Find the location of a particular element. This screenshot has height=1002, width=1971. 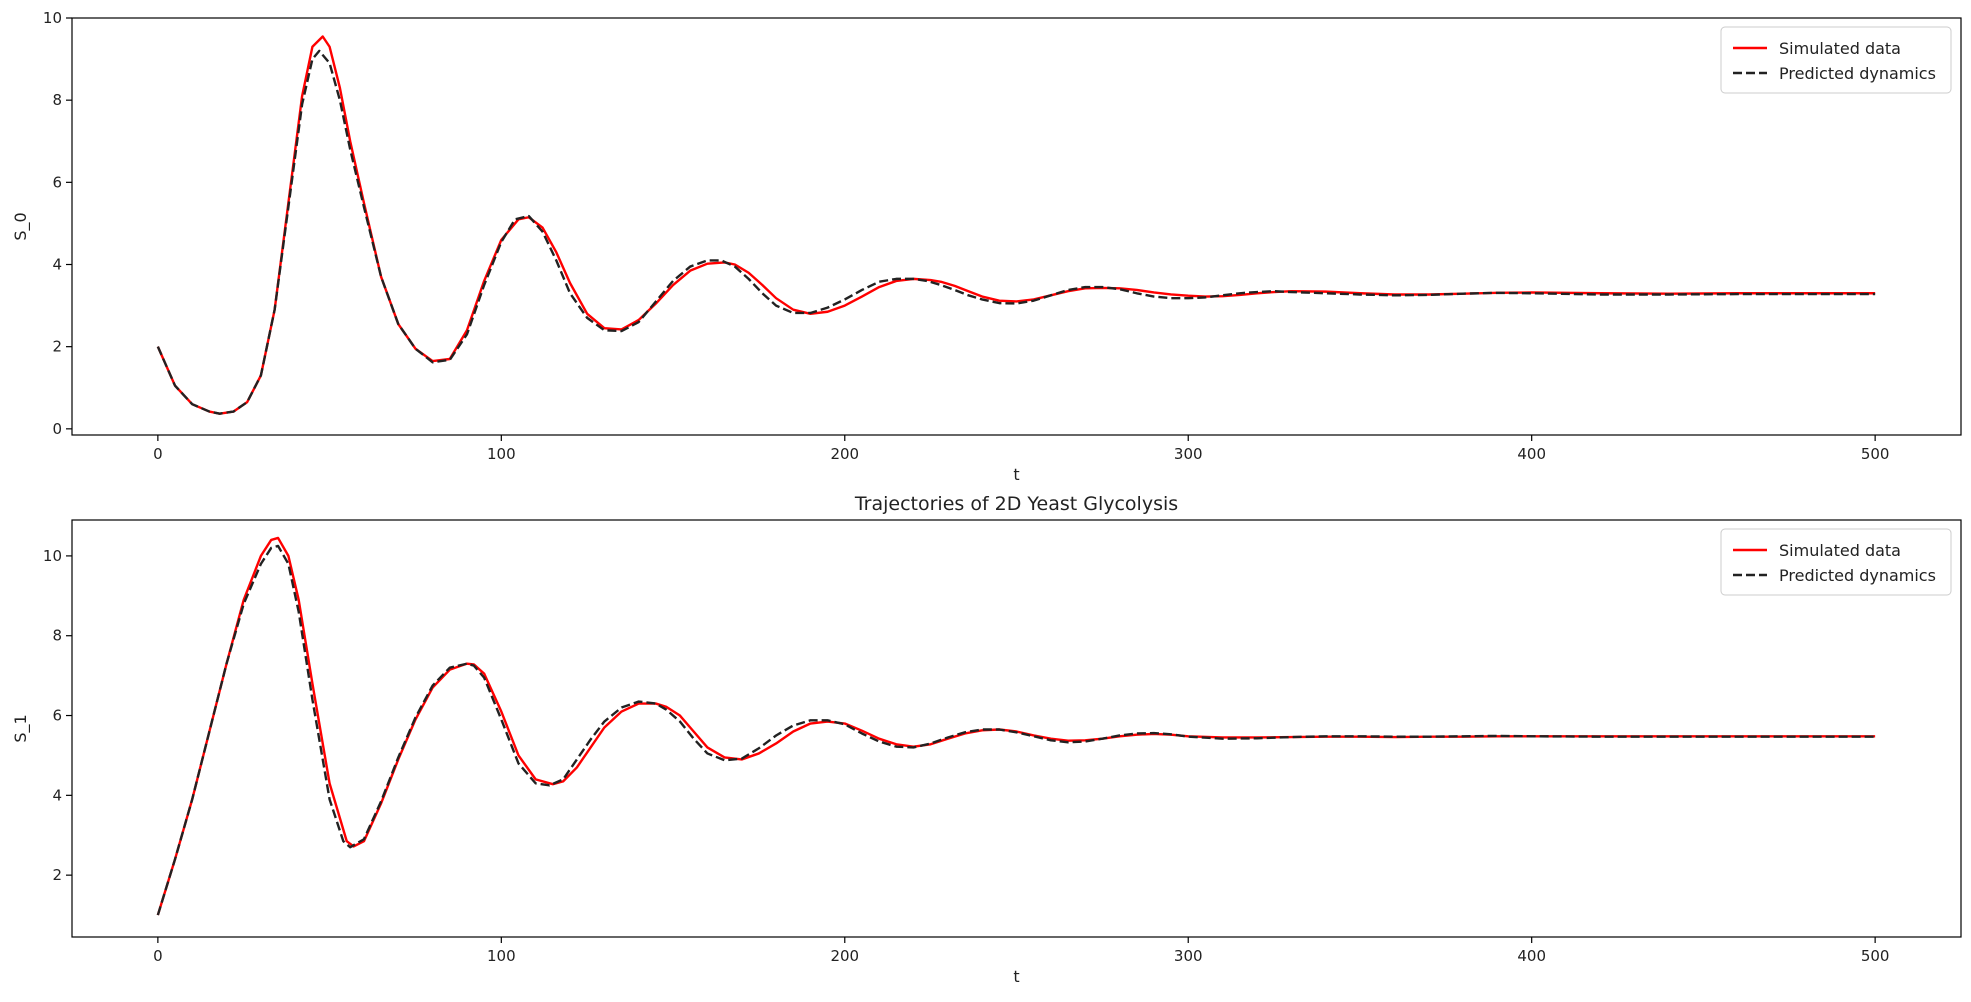

y-tick-label: 0 is located at coordinates (57, 429).